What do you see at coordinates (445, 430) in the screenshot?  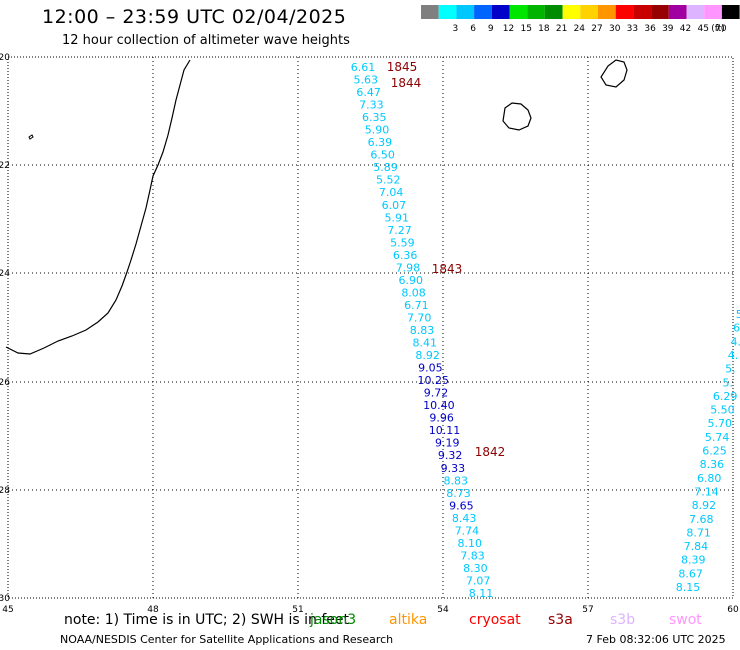 I see `wave-height-value: 10.11` at bounding box center [445, 430].